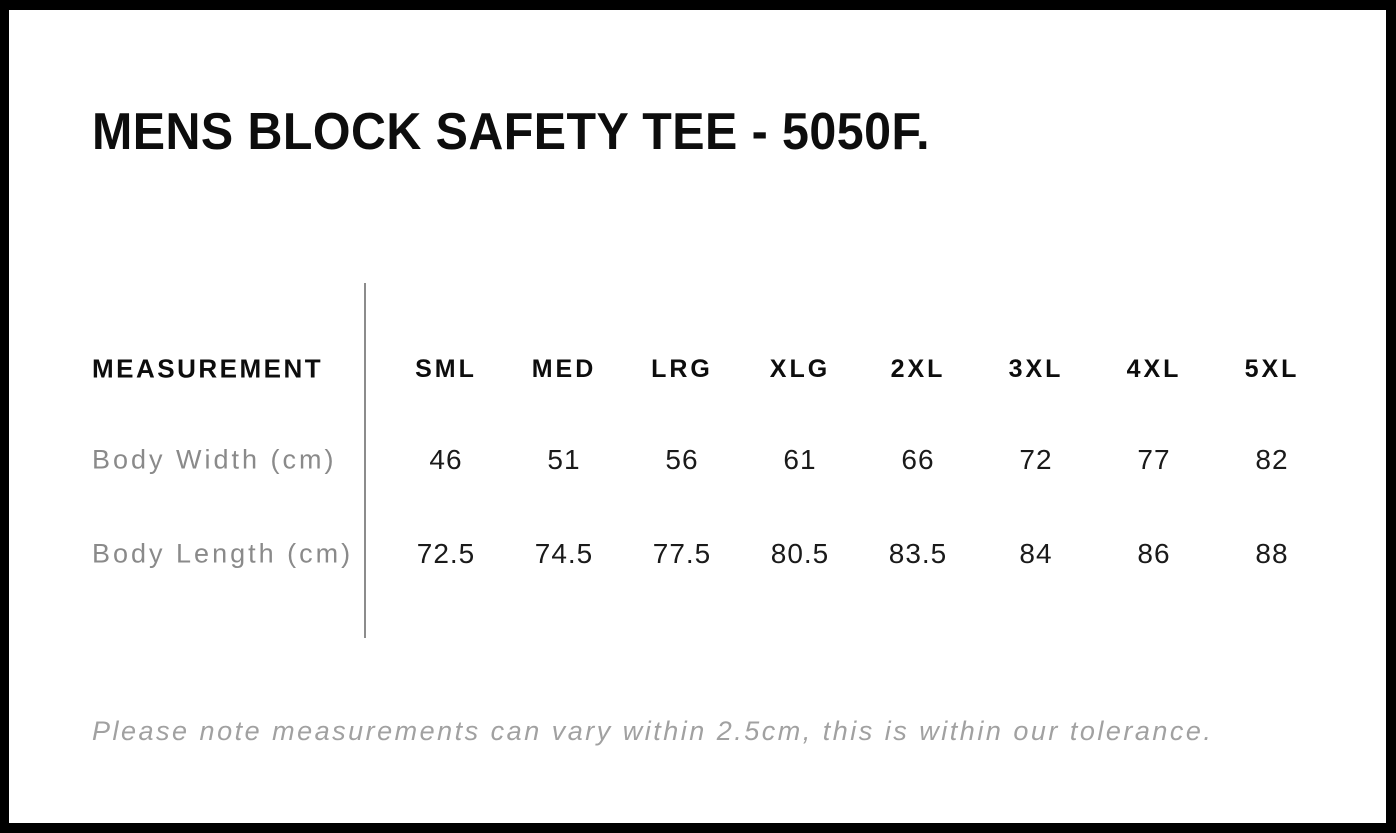 This screenshot has width=1396, height=833. I want to click on column-divider-line, so click(365, 460).